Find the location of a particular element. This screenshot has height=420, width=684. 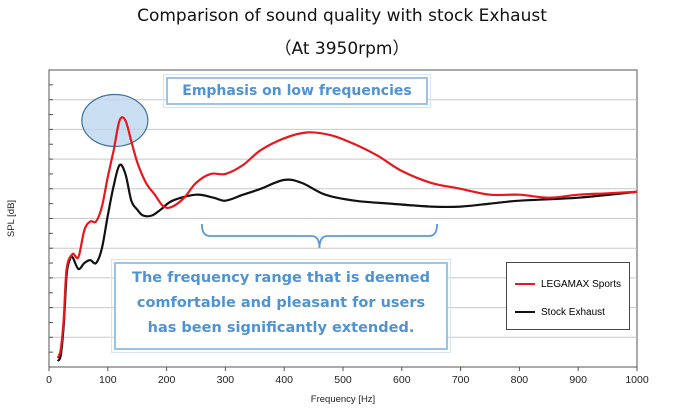

x-tick-label: 600 is located at coordinates (402, 380).